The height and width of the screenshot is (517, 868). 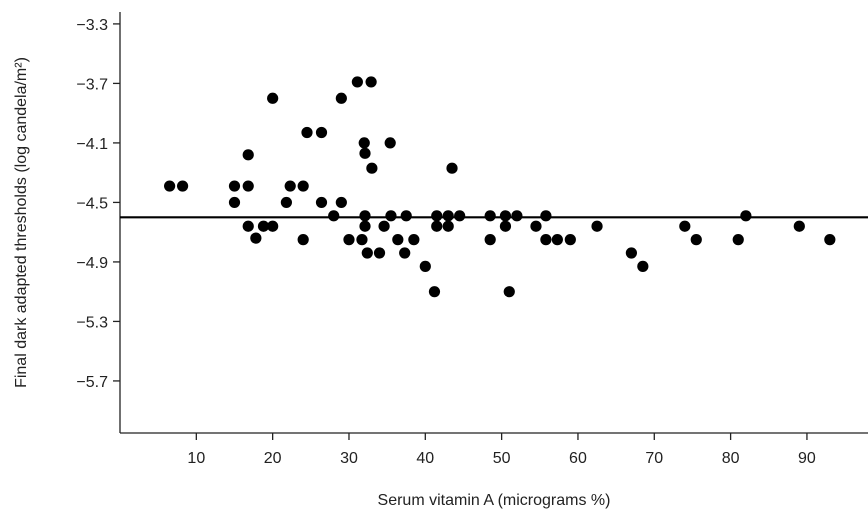 I want to click on x-tick-label: 80, so click(x=731, y=458).